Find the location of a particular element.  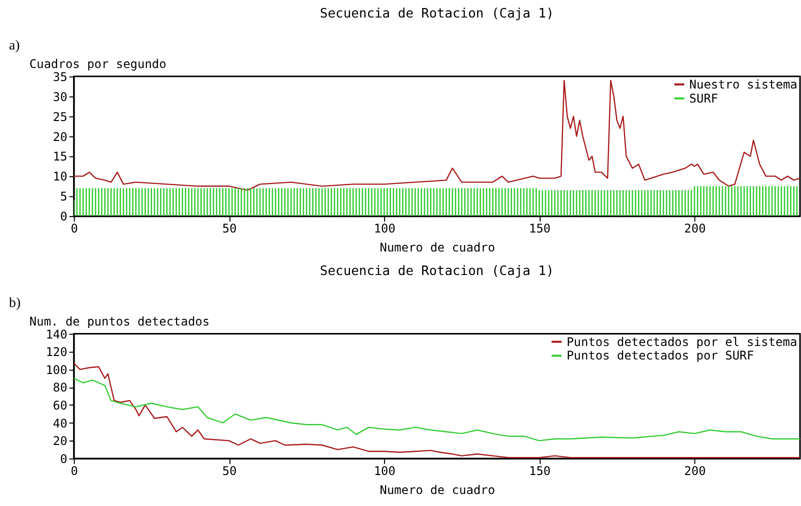

legend-label: SURF is located at coordinates (703, 98).